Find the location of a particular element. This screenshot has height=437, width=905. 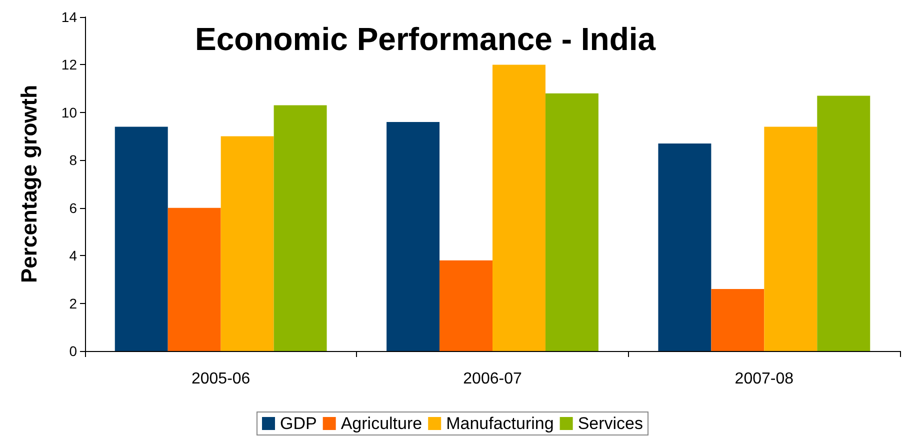

legend-label: Agriculture is located at coordinates (381, 423).